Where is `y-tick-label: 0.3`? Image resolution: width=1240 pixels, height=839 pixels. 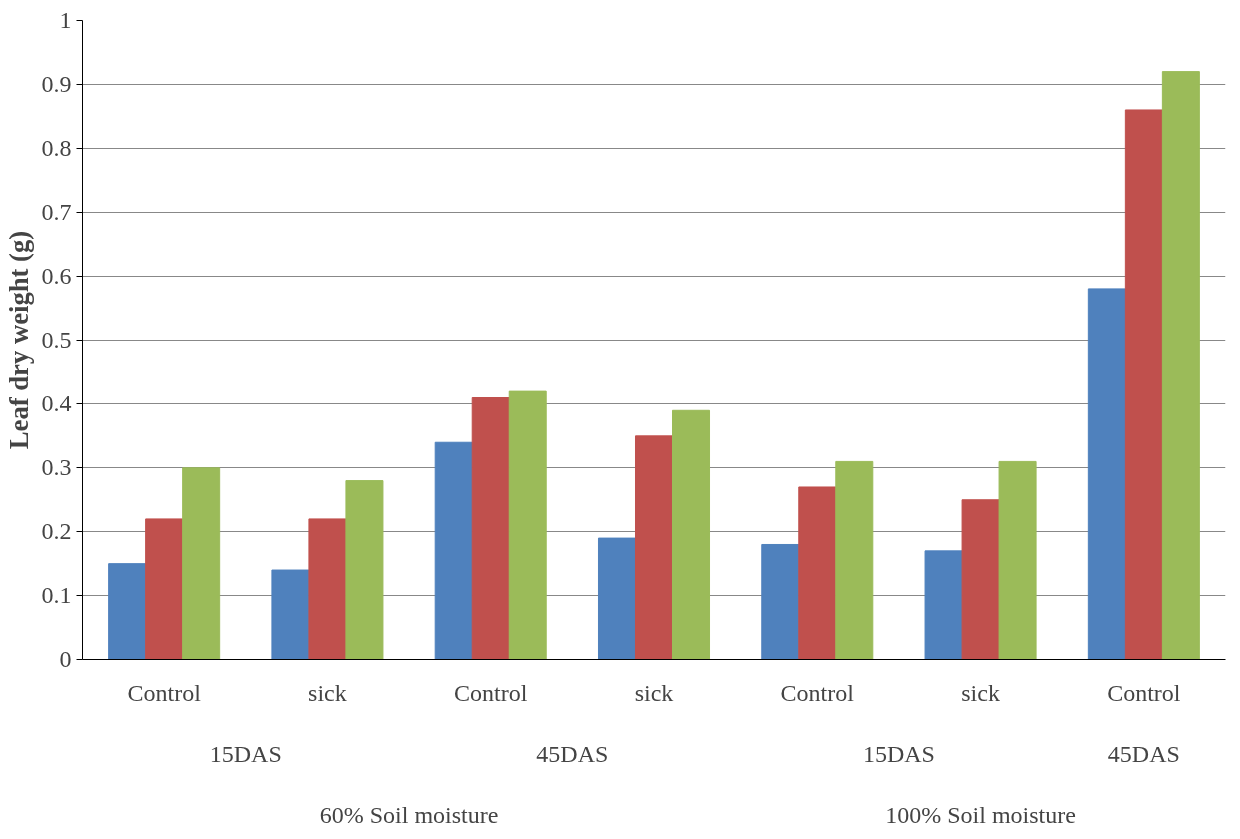
y-tick-label: 0.3 is located at coordinates (56, 467).